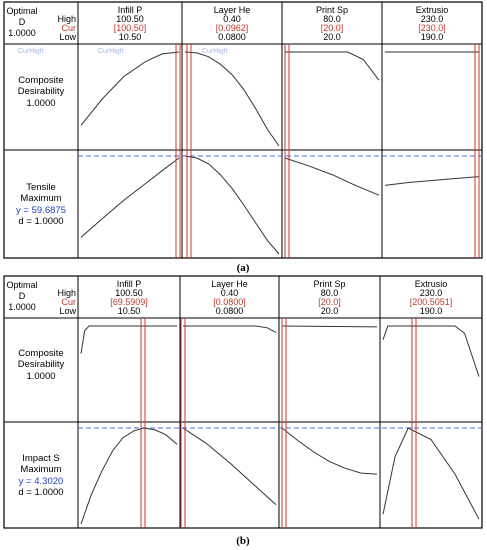  What do you see at coordinates (41, 481) in the screenshot?
I see `response-value: y = 4.3020` at bounding box center [41, 481].